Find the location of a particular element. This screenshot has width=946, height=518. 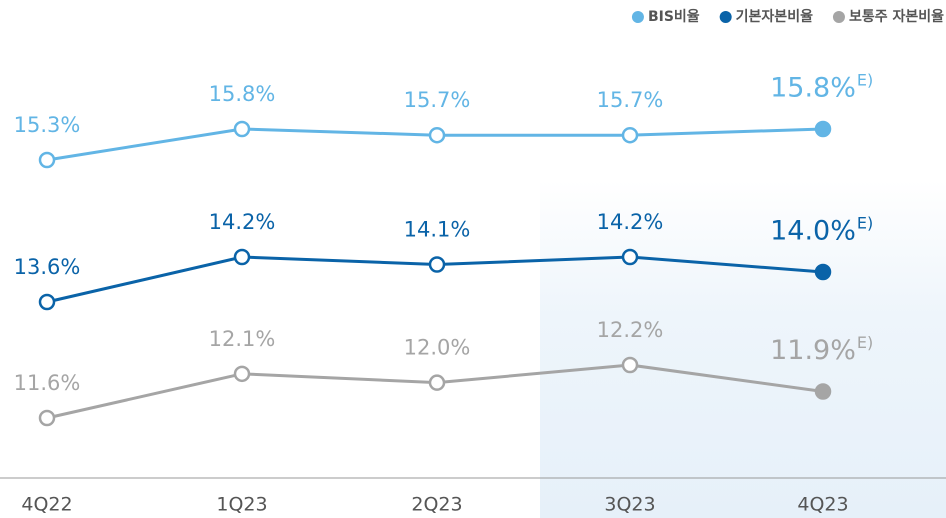

value-label: 11.6% is located at coordinates (47, 383).